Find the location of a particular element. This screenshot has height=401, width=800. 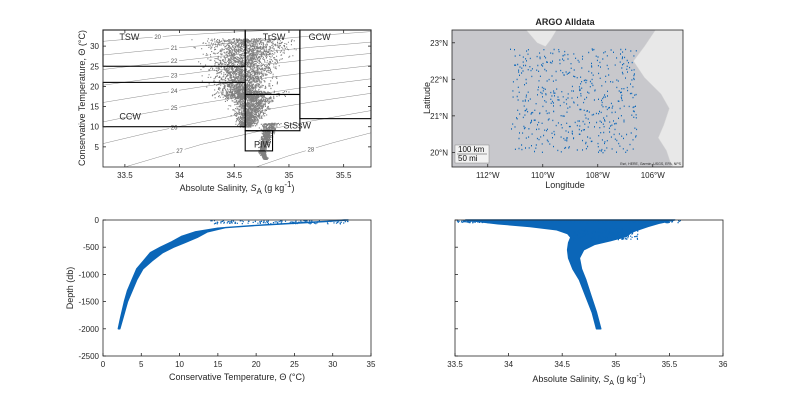

map-title: ARGO Alldata is located at coordinates (565, 22).